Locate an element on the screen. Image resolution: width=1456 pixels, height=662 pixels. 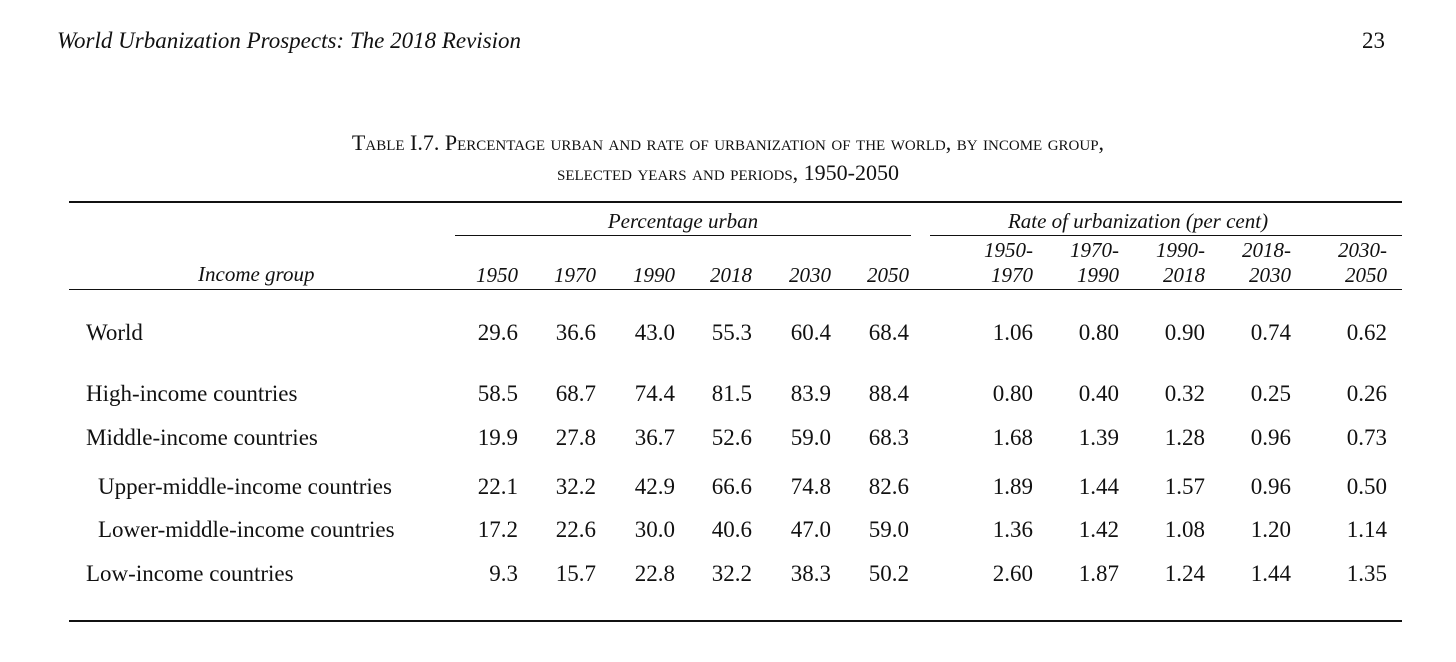
table-cell: 68.4 is located at coordinates (888, 332).